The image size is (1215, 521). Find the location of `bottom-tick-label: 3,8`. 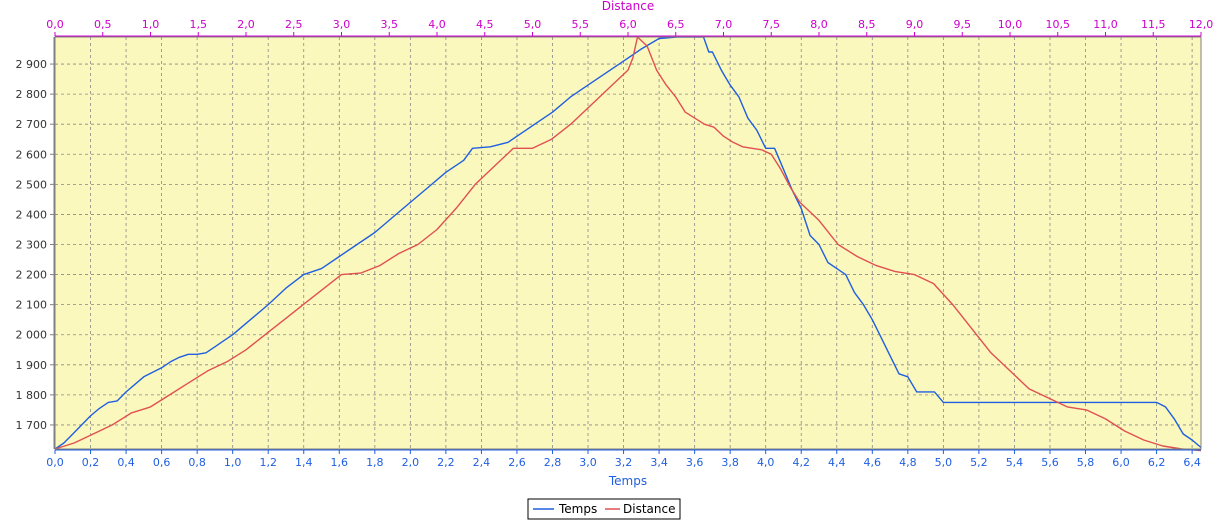

bottom-tick-label: 3,8 is located at coordinates (730, 462).